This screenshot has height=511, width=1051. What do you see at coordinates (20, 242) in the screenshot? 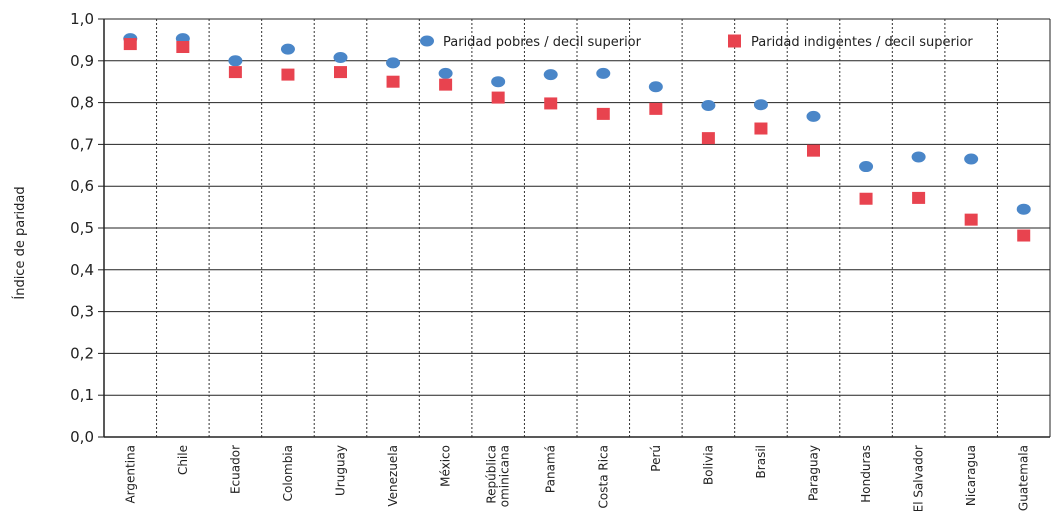
I see `y-axis-title: Índice de paridad` at bounding box center [20, 242].